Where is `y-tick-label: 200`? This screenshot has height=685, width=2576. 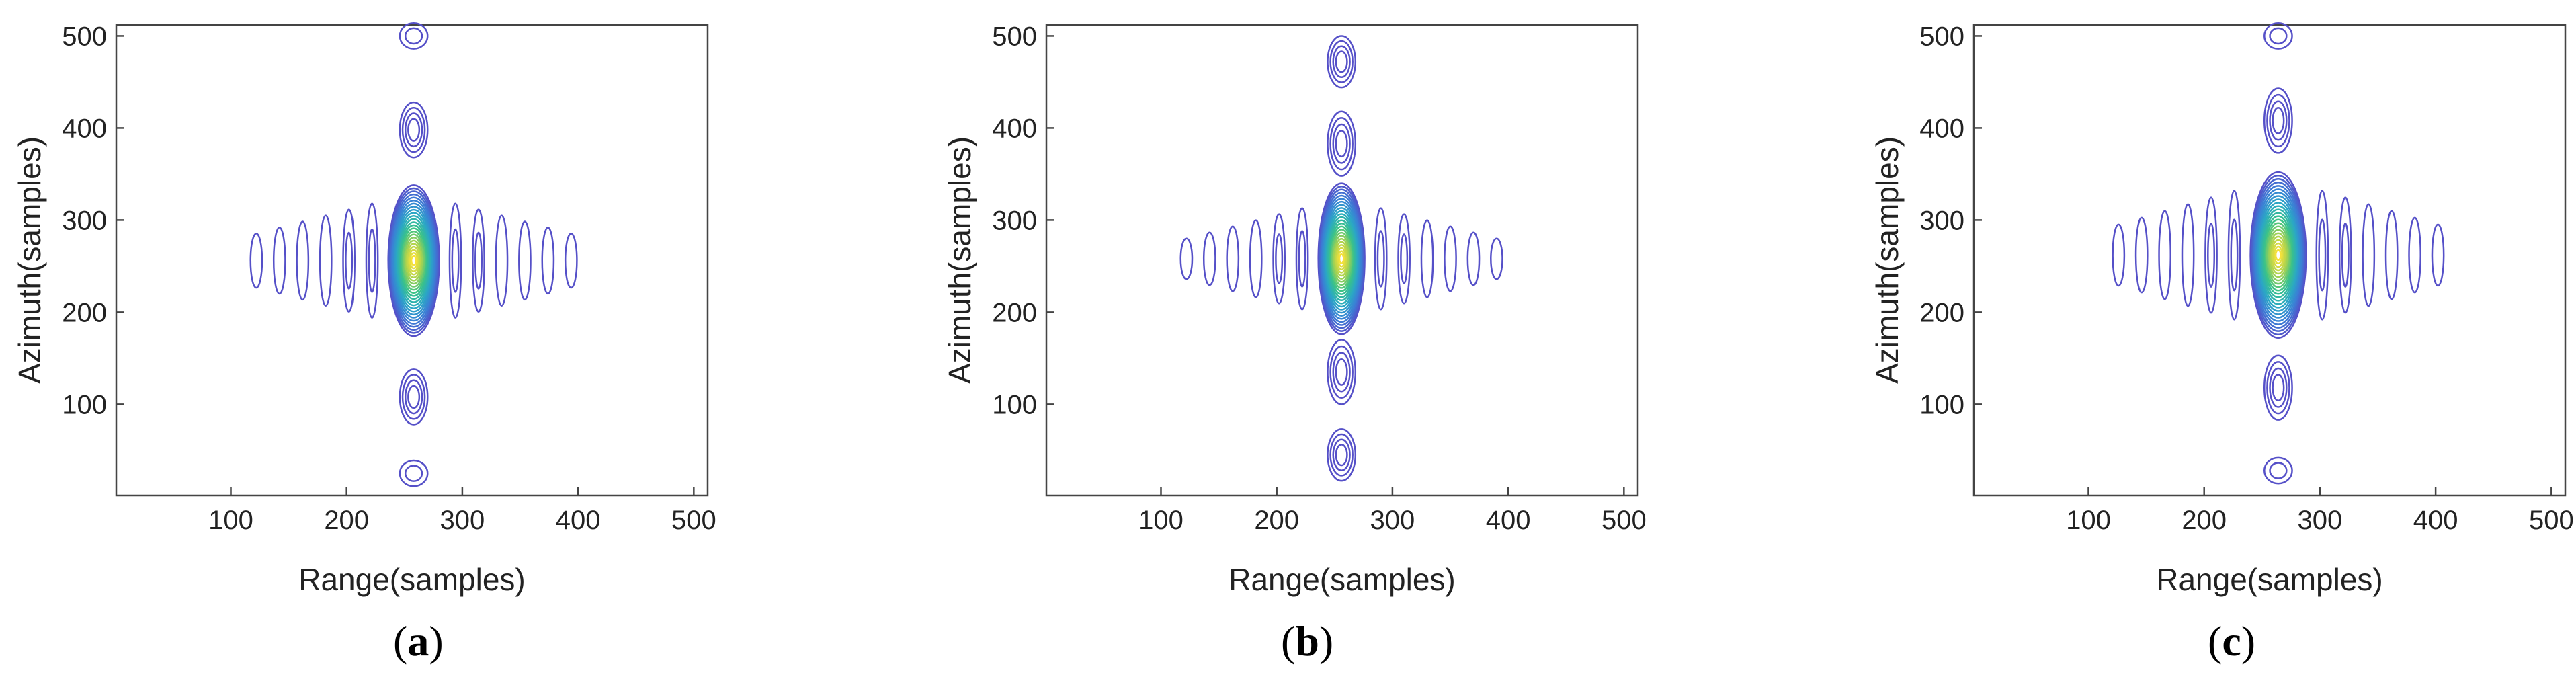 y-tick-label: 200 is located at coordinates (1015, 312).